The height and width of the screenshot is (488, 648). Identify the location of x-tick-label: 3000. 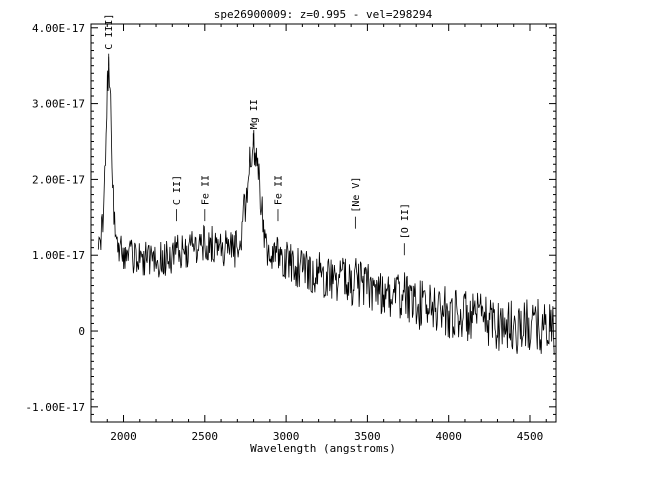
(286, 436).